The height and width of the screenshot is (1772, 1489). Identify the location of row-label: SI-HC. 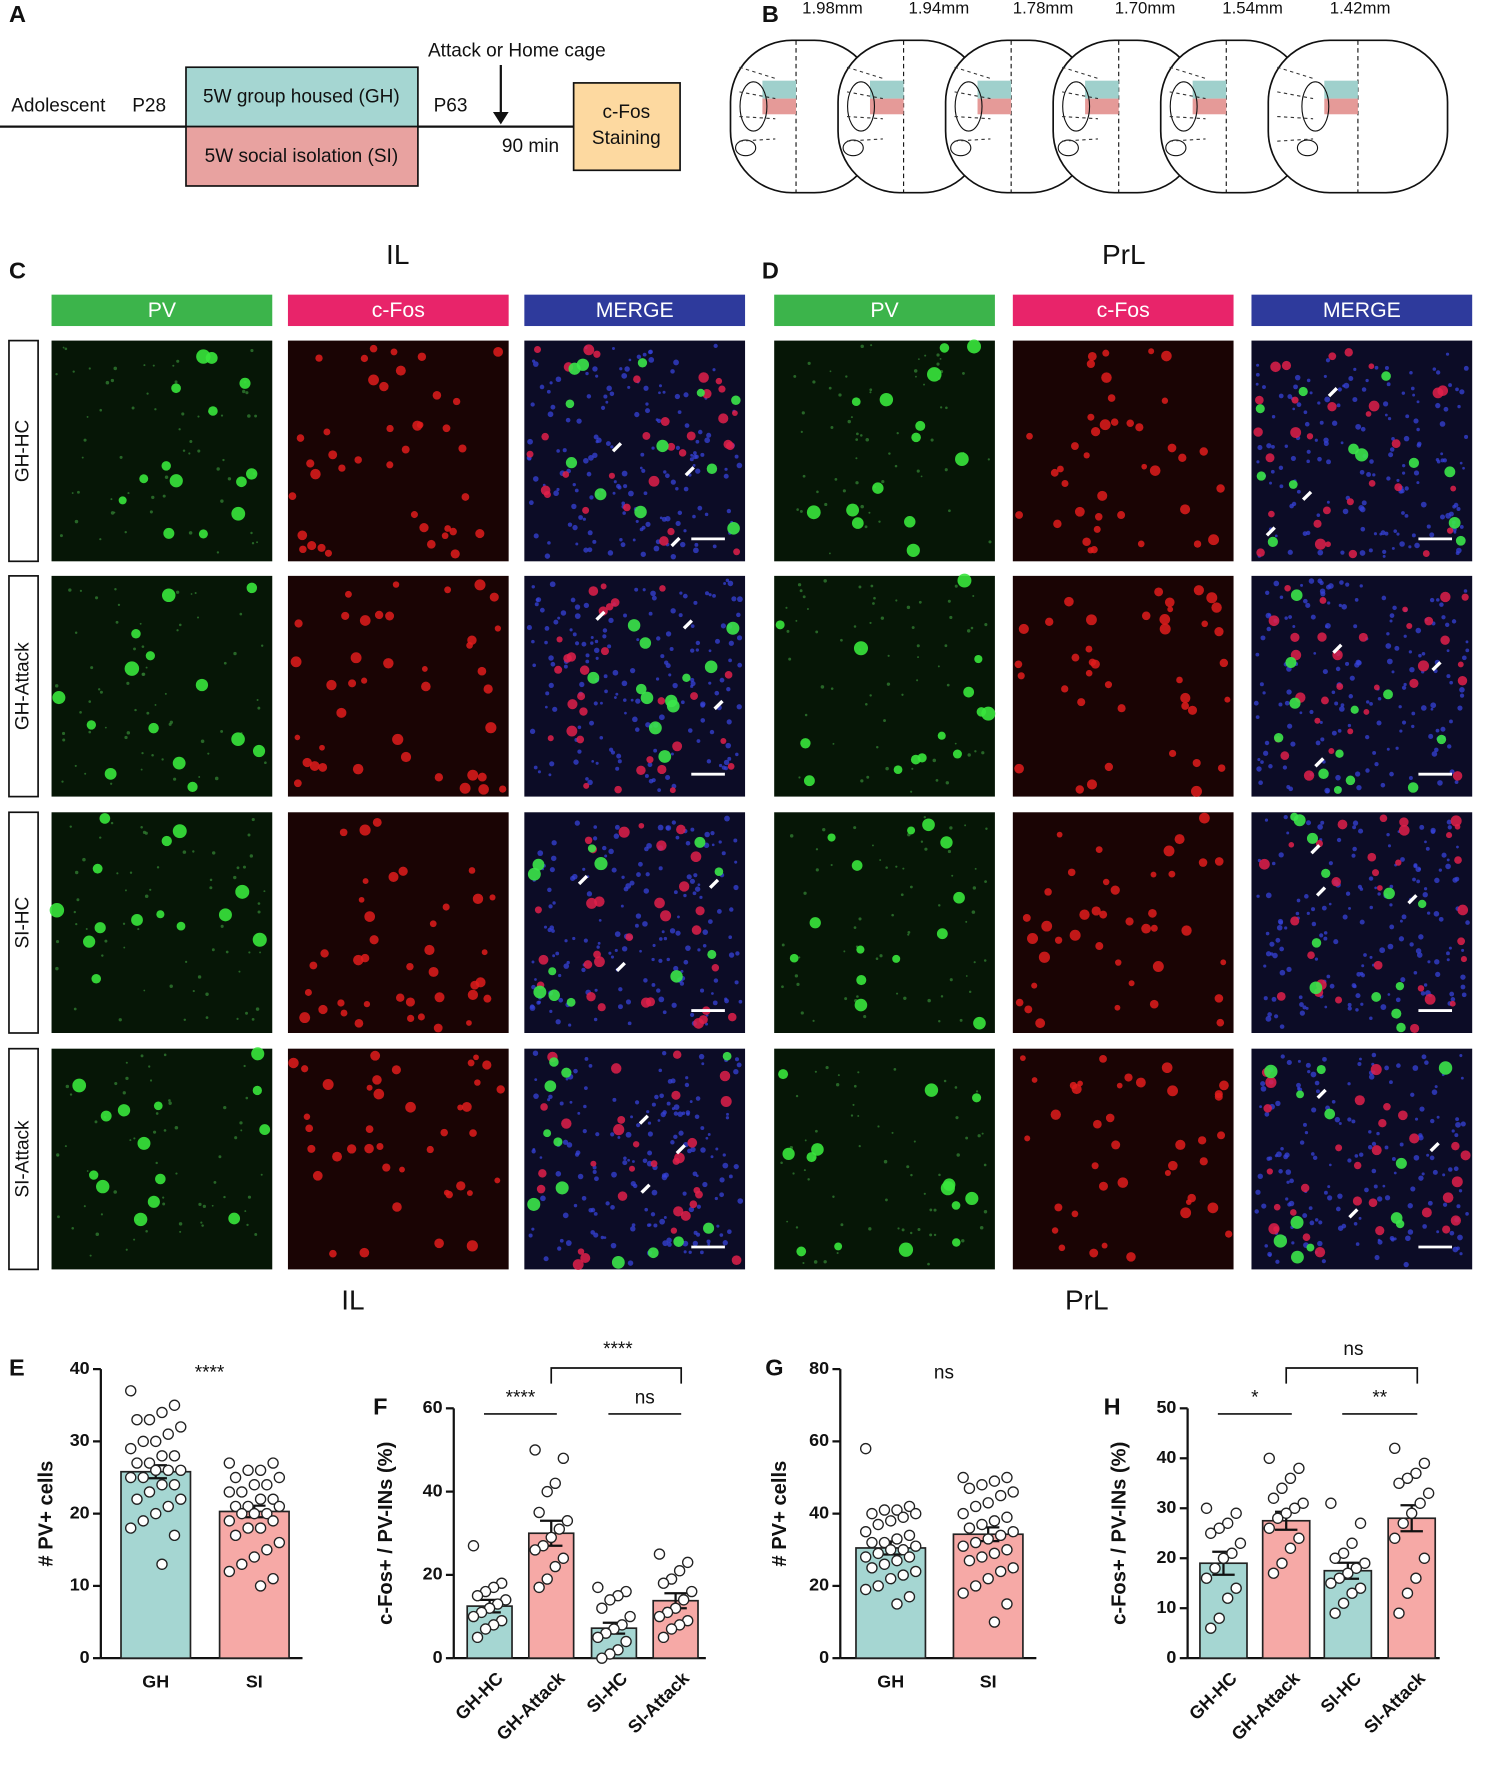
(23, 922).